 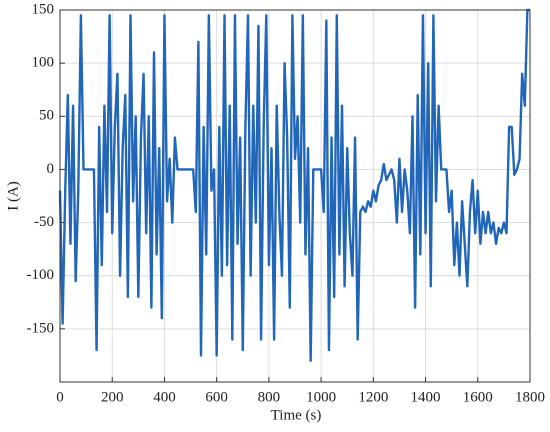 I want to click on y-tick-label: -150, so click(x=41, y=328).